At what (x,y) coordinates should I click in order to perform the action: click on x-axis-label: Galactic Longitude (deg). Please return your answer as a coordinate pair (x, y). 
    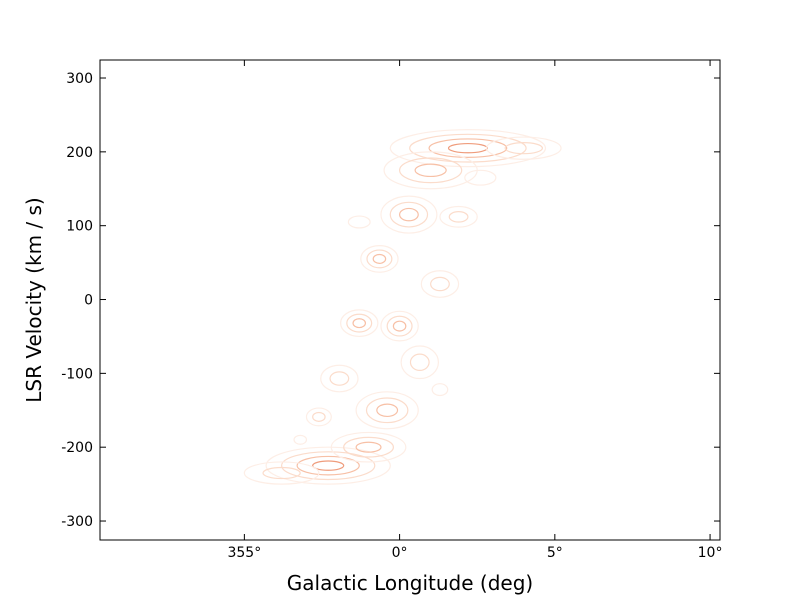
    Looking at the image, I should click on (410, 583).